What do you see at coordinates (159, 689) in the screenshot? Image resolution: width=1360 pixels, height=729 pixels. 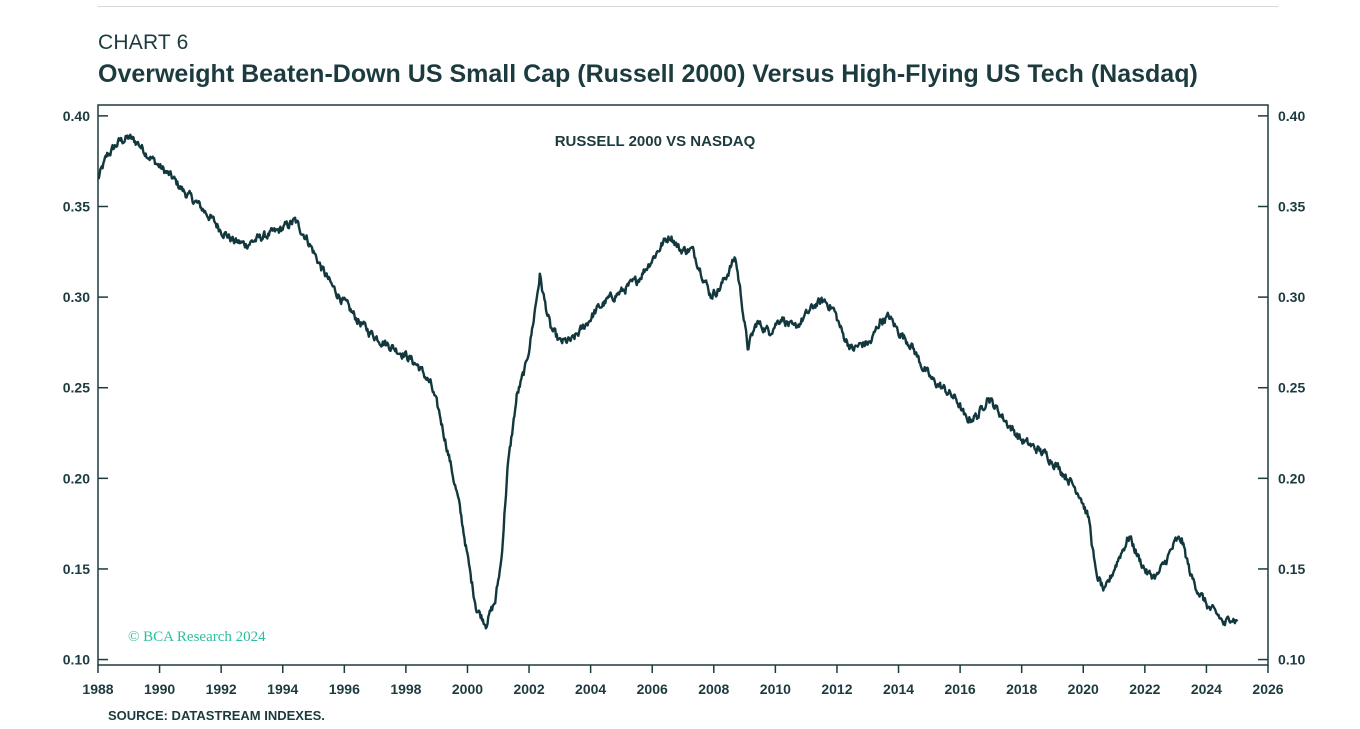 I see `x-tick-label: 1990` at bounding box center [159, 689].